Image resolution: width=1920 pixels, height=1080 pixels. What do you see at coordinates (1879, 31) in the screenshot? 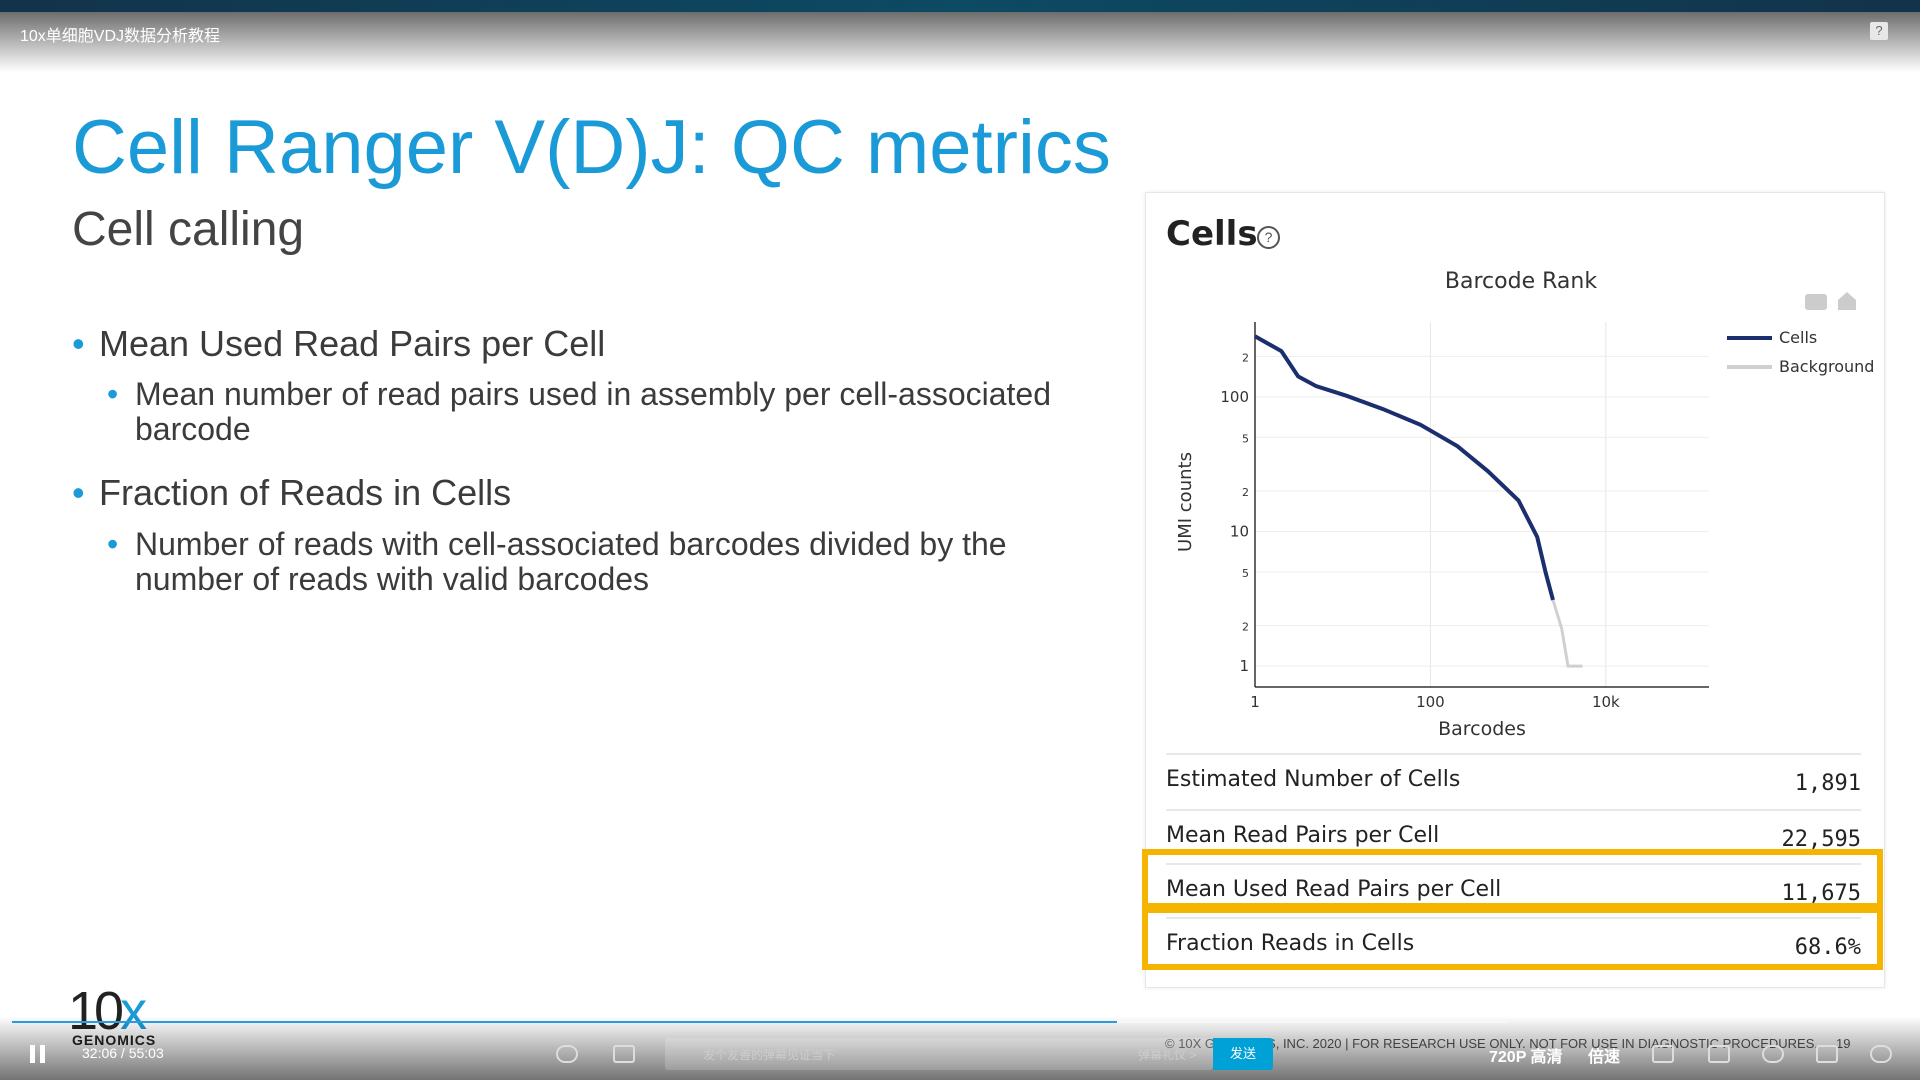
I see `help-button: ?` at bounding box center [1879, 31].